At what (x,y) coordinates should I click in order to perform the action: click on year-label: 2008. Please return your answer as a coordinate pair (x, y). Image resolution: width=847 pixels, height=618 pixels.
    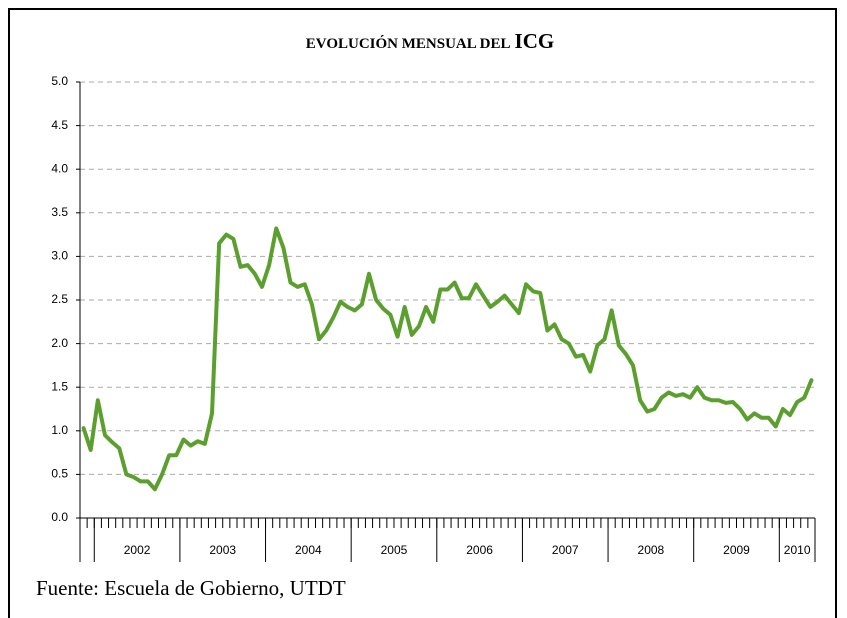
    Looking at the image, I should click on (651, 550).